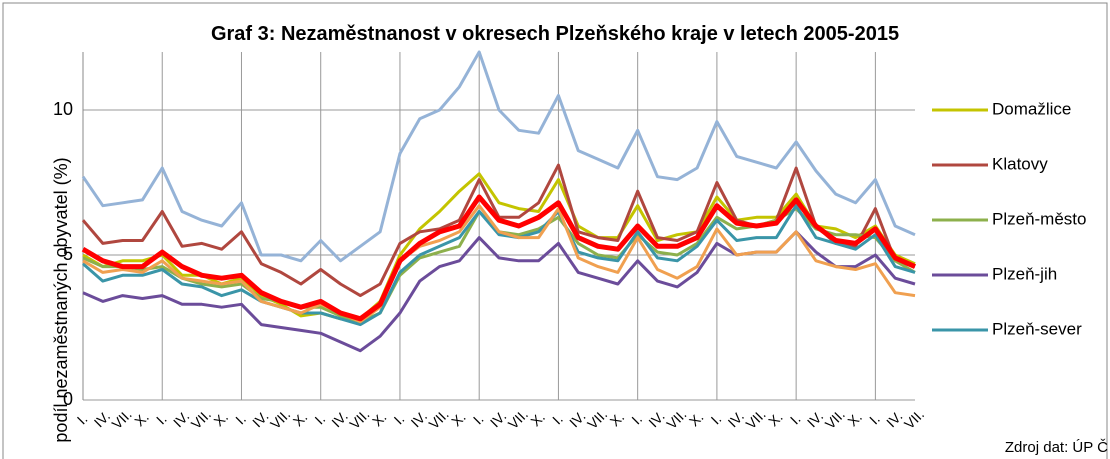 The height and width of the screenshot is (459, 1110). What do you see at coordinates (68, 254) in the screenshot?
I see `y-tick-label: 5` at bounding box center [68, 254].